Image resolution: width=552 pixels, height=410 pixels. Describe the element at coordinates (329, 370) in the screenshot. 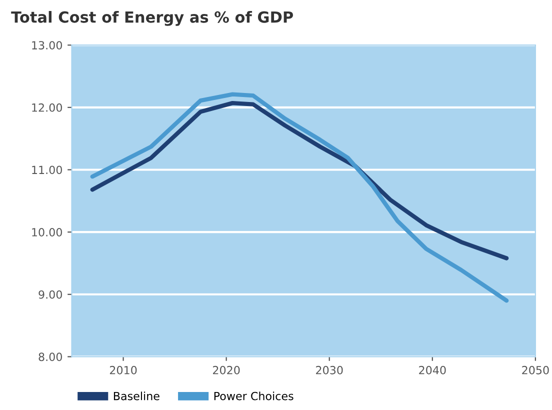

I see `x-tick-label: 2030` at that location.